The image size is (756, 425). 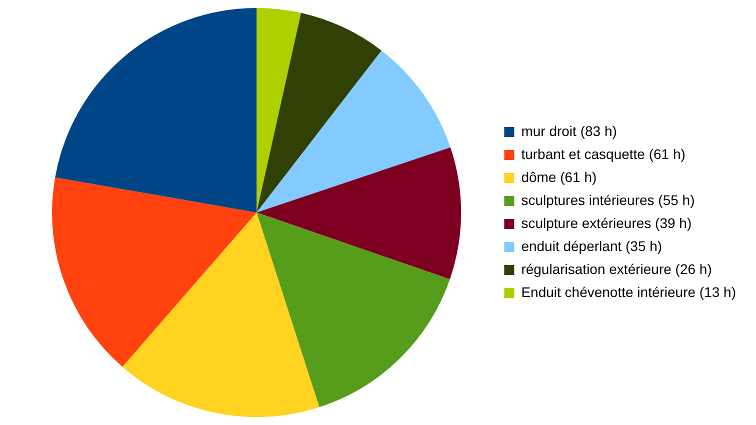 What do you see at coordinates (616, 268) in the screenshot?
I see `legend-label: régularisation extérieure (26 h)` at bounding box center [616, 268].